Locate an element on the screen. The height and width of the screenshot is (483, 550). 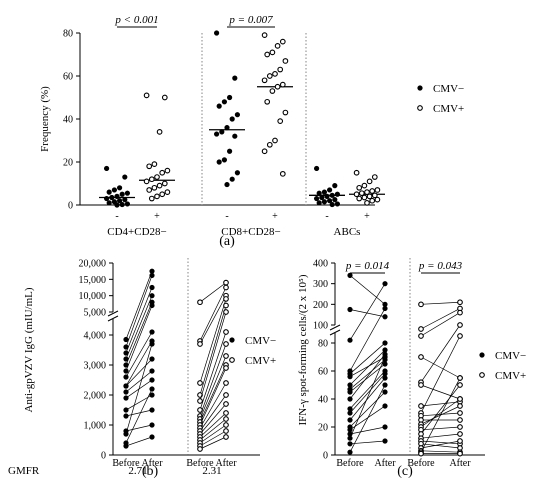
c-x-tick-label: After is located at coordinates (385, 463).